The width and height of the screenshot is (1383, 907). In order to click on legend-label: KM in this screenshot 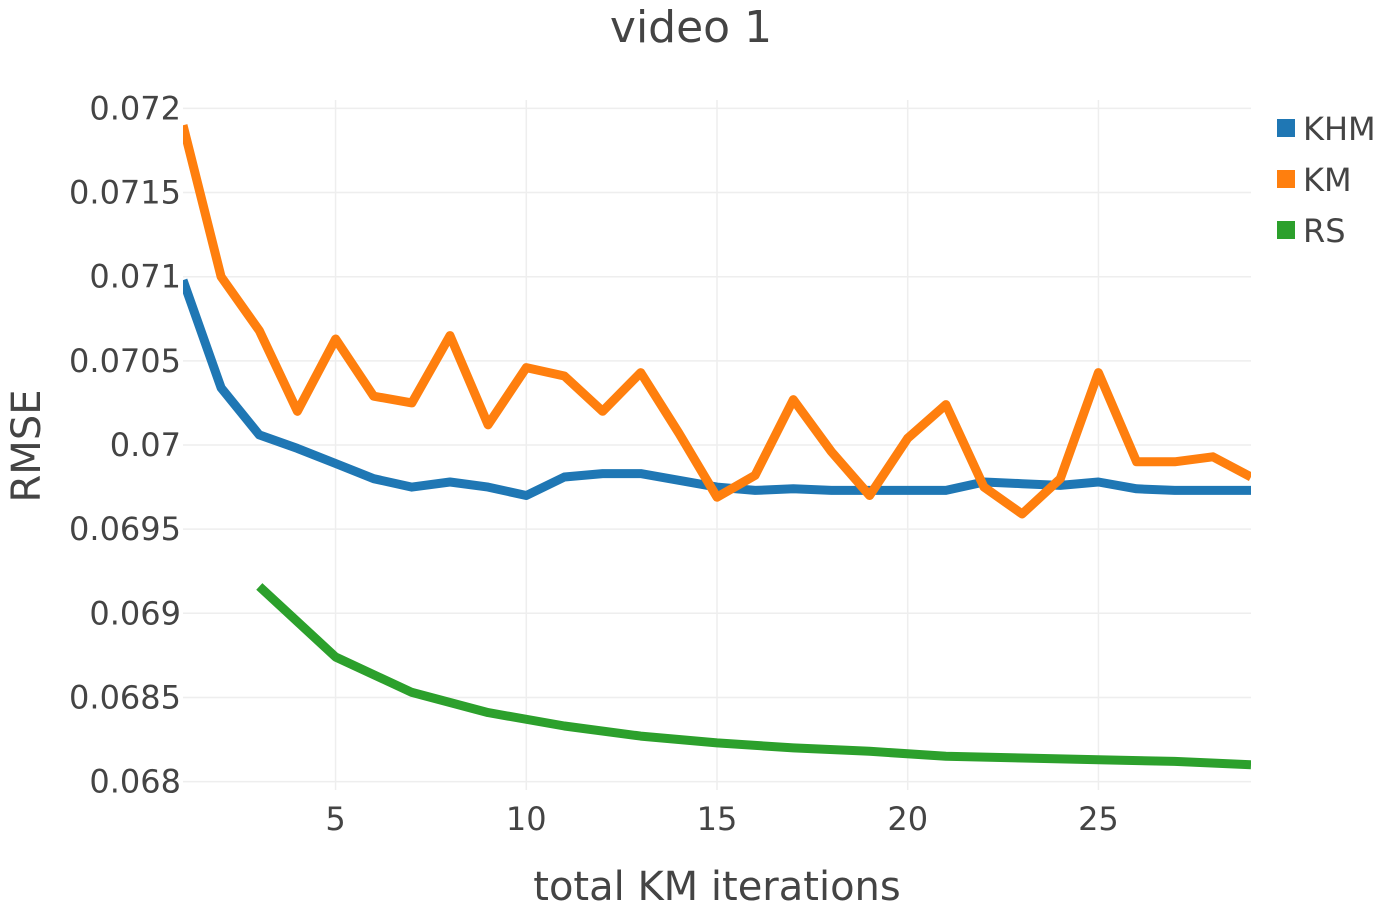, I will do `click(1327, 180)`.